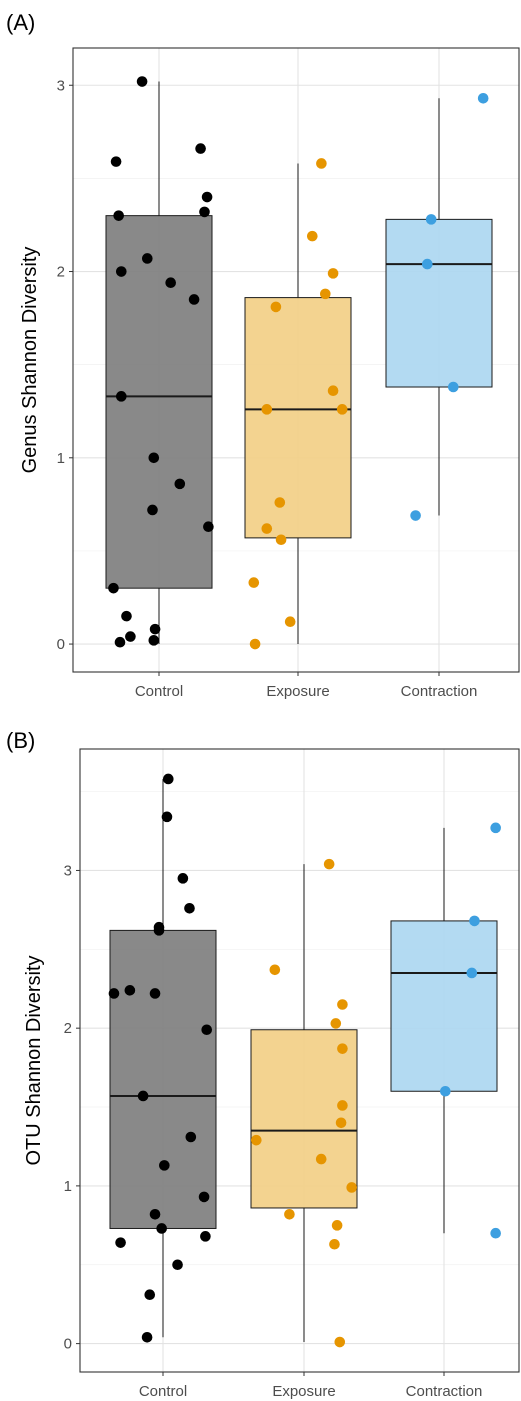 The height and width of the screenshot is (1401, 521). What do you see at coordinates (30, 360) in the screenshot?
I see `y-axis-title: Genus Shannon Diversity` at bounding box center [30, 360].